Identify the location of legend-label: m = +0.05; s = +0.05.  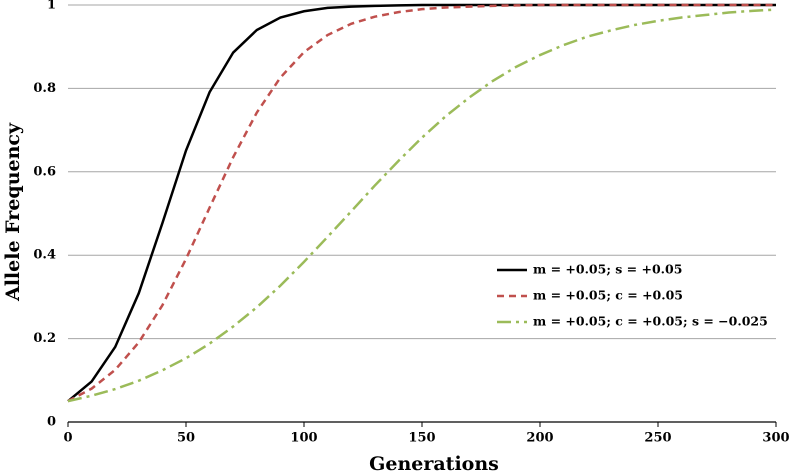
(607, 269).